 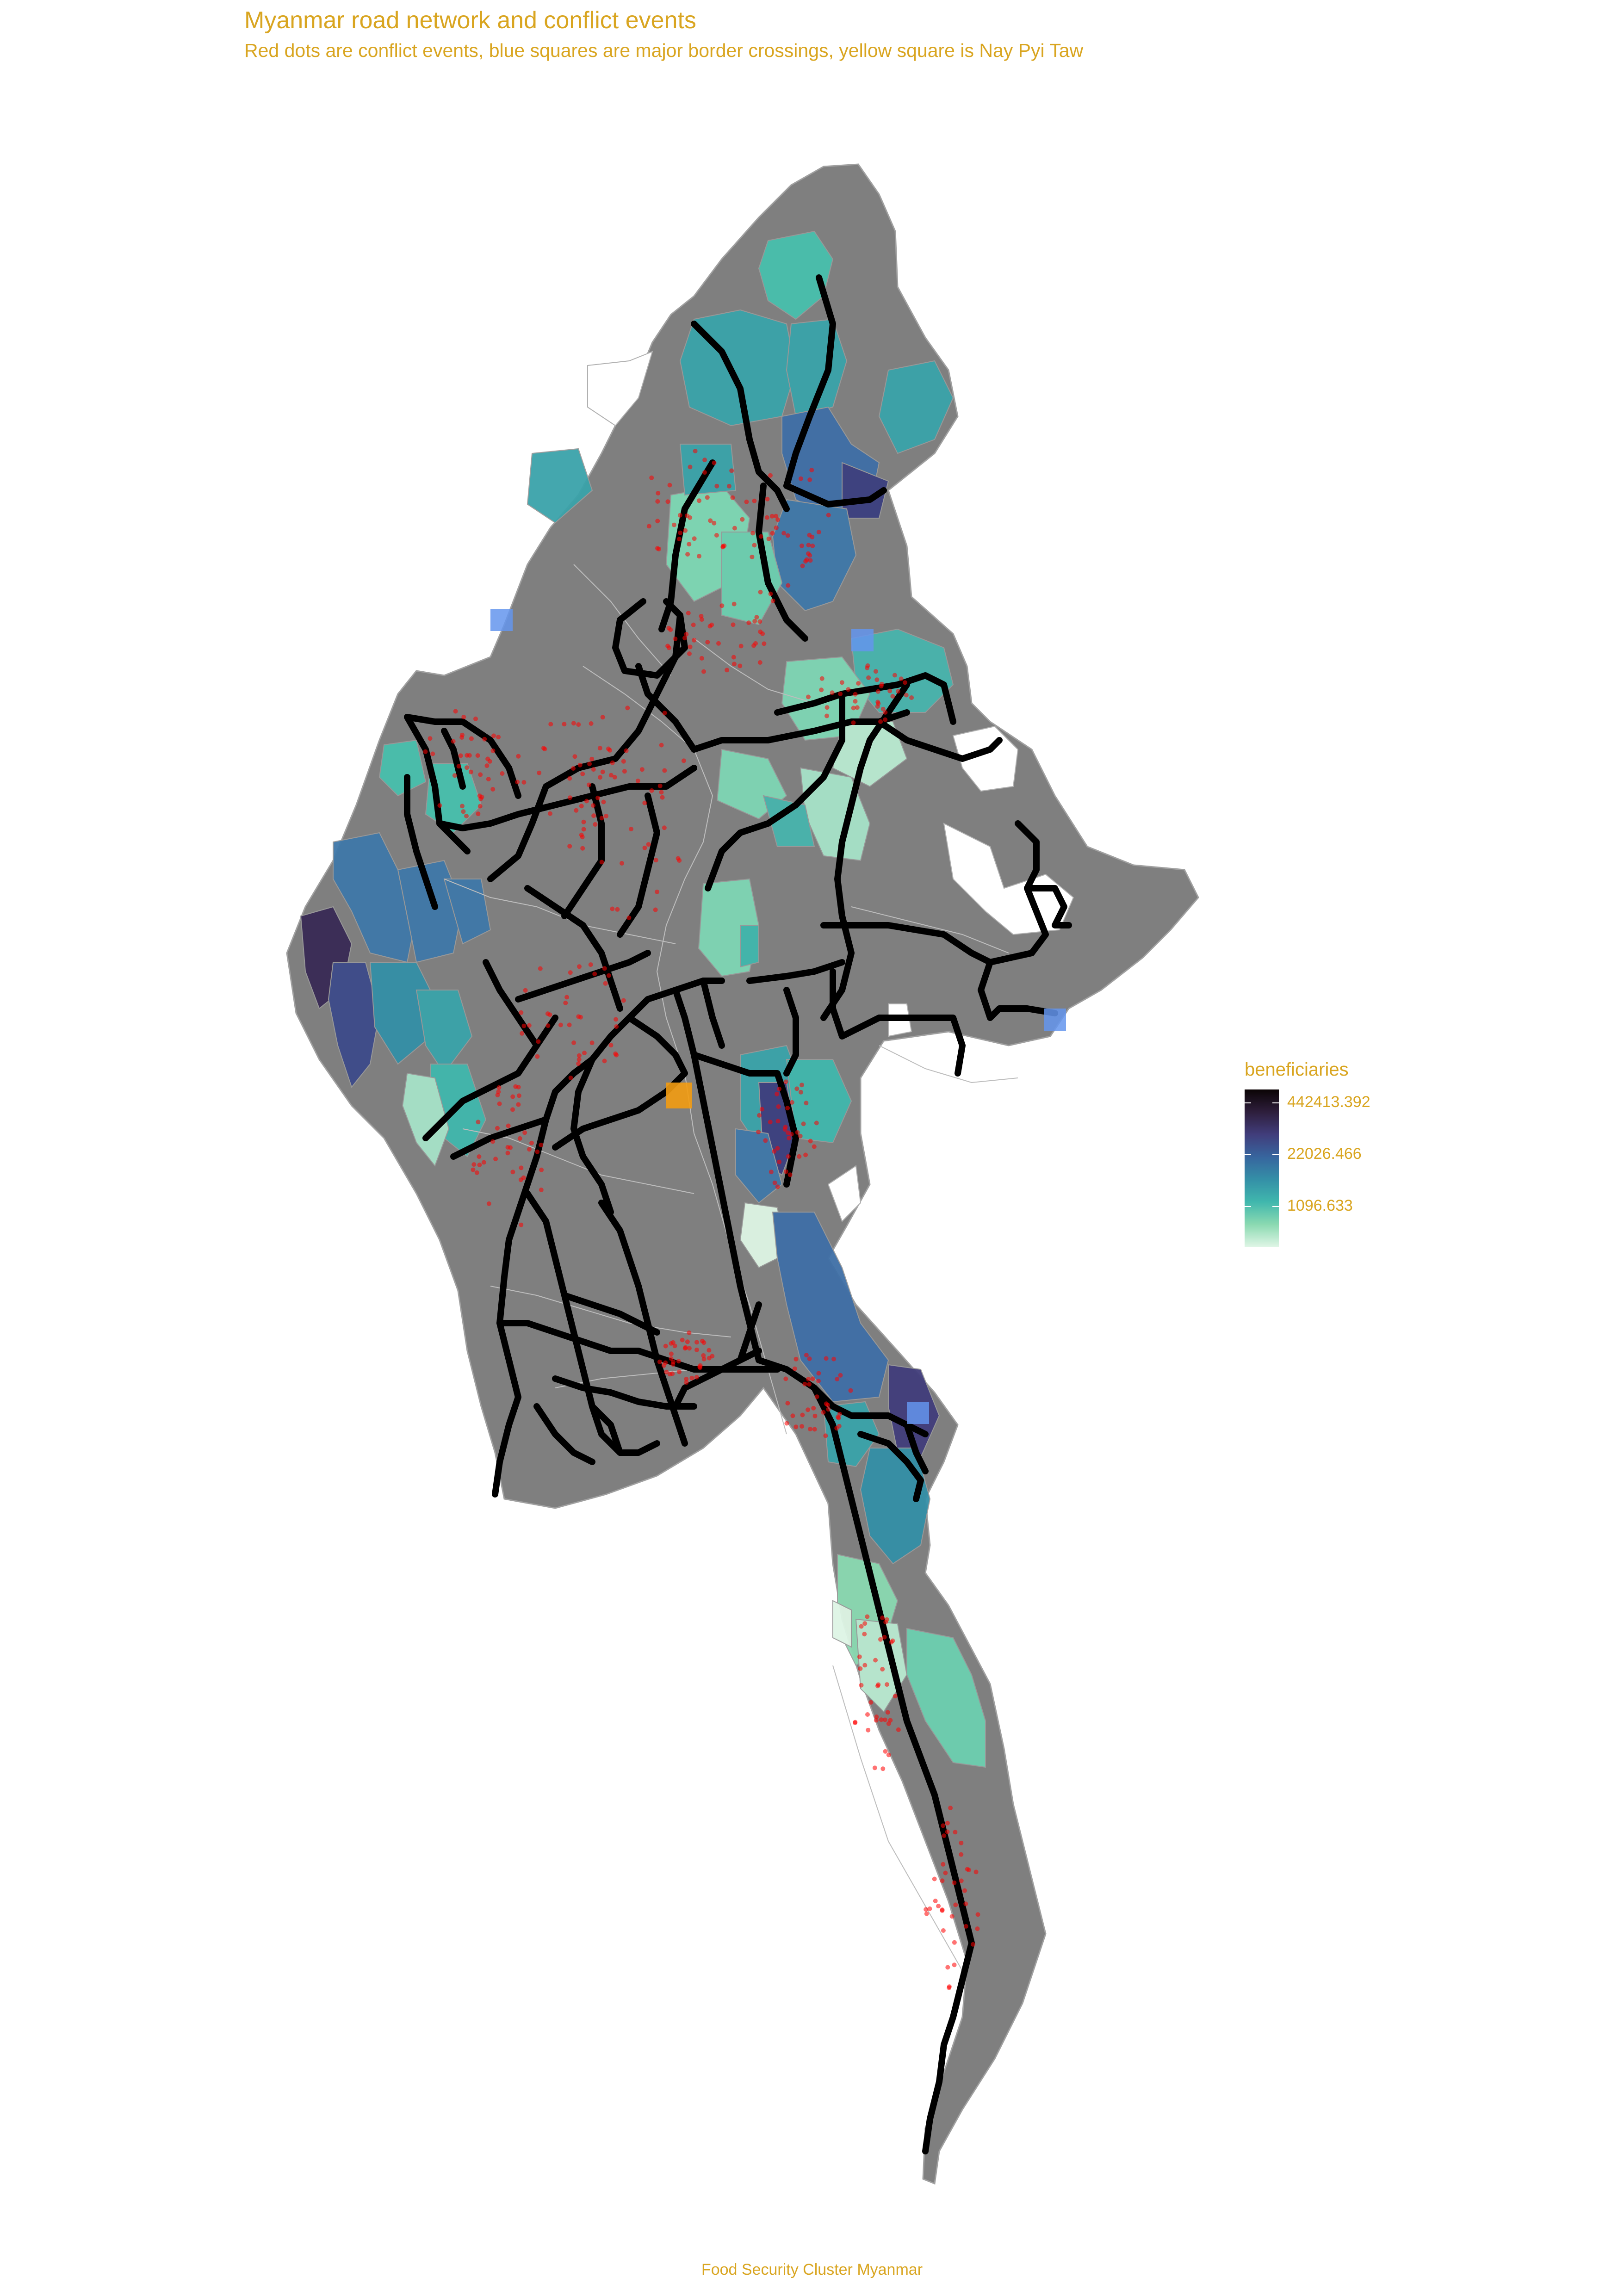 I want to click on point-markers, so click(x=778, y=1016).